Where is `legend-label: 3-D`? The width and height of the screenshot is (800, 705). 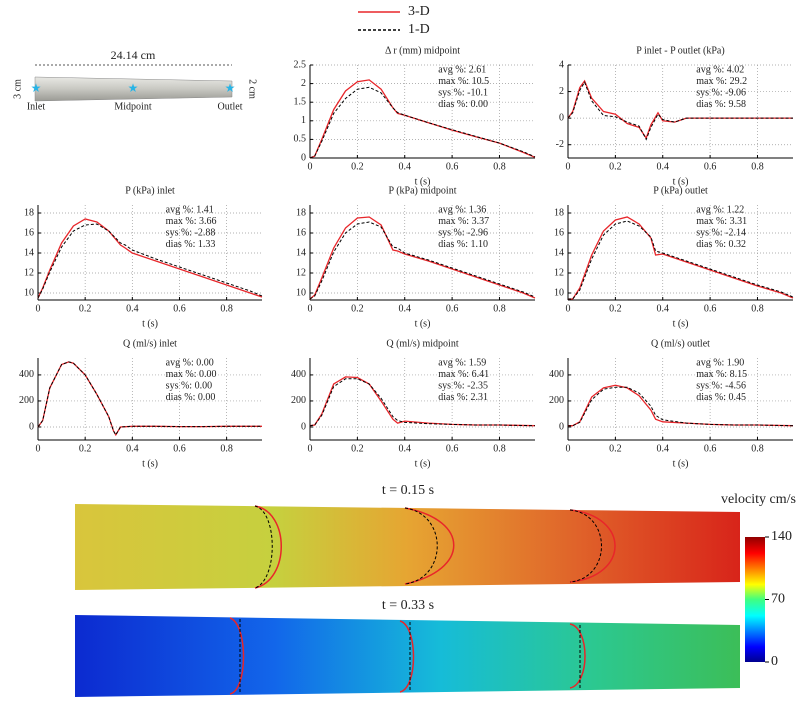
legend-label: 3-D is located at coordinates (419, 11).